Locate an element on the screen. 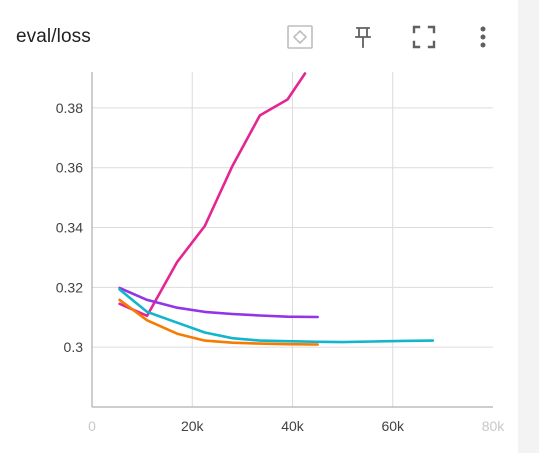 The height and width of the screenshot is (453, 539). pin-icon is located at coordinates (363, 37).